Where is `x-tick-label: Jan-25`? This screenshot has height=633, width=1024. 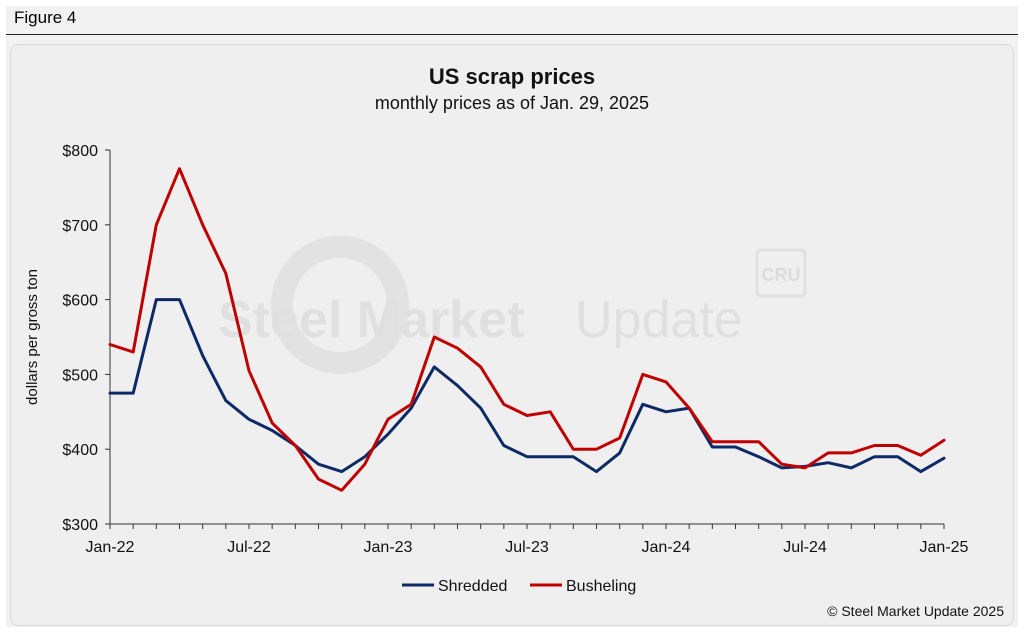
x-tick-label: Jan-25 is located at coordinates (944, 547).